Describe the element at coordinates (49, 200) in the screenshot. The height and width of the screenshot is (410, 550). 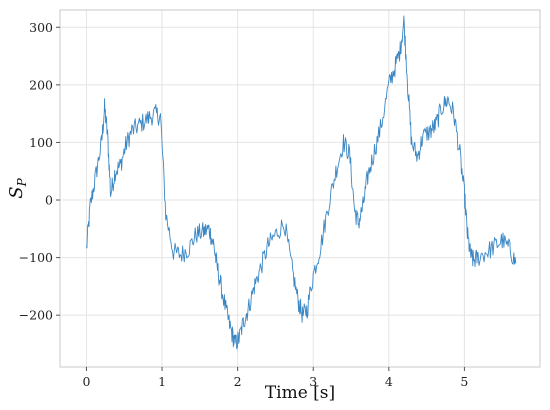
I see `y-tick-label: 0` at that location.